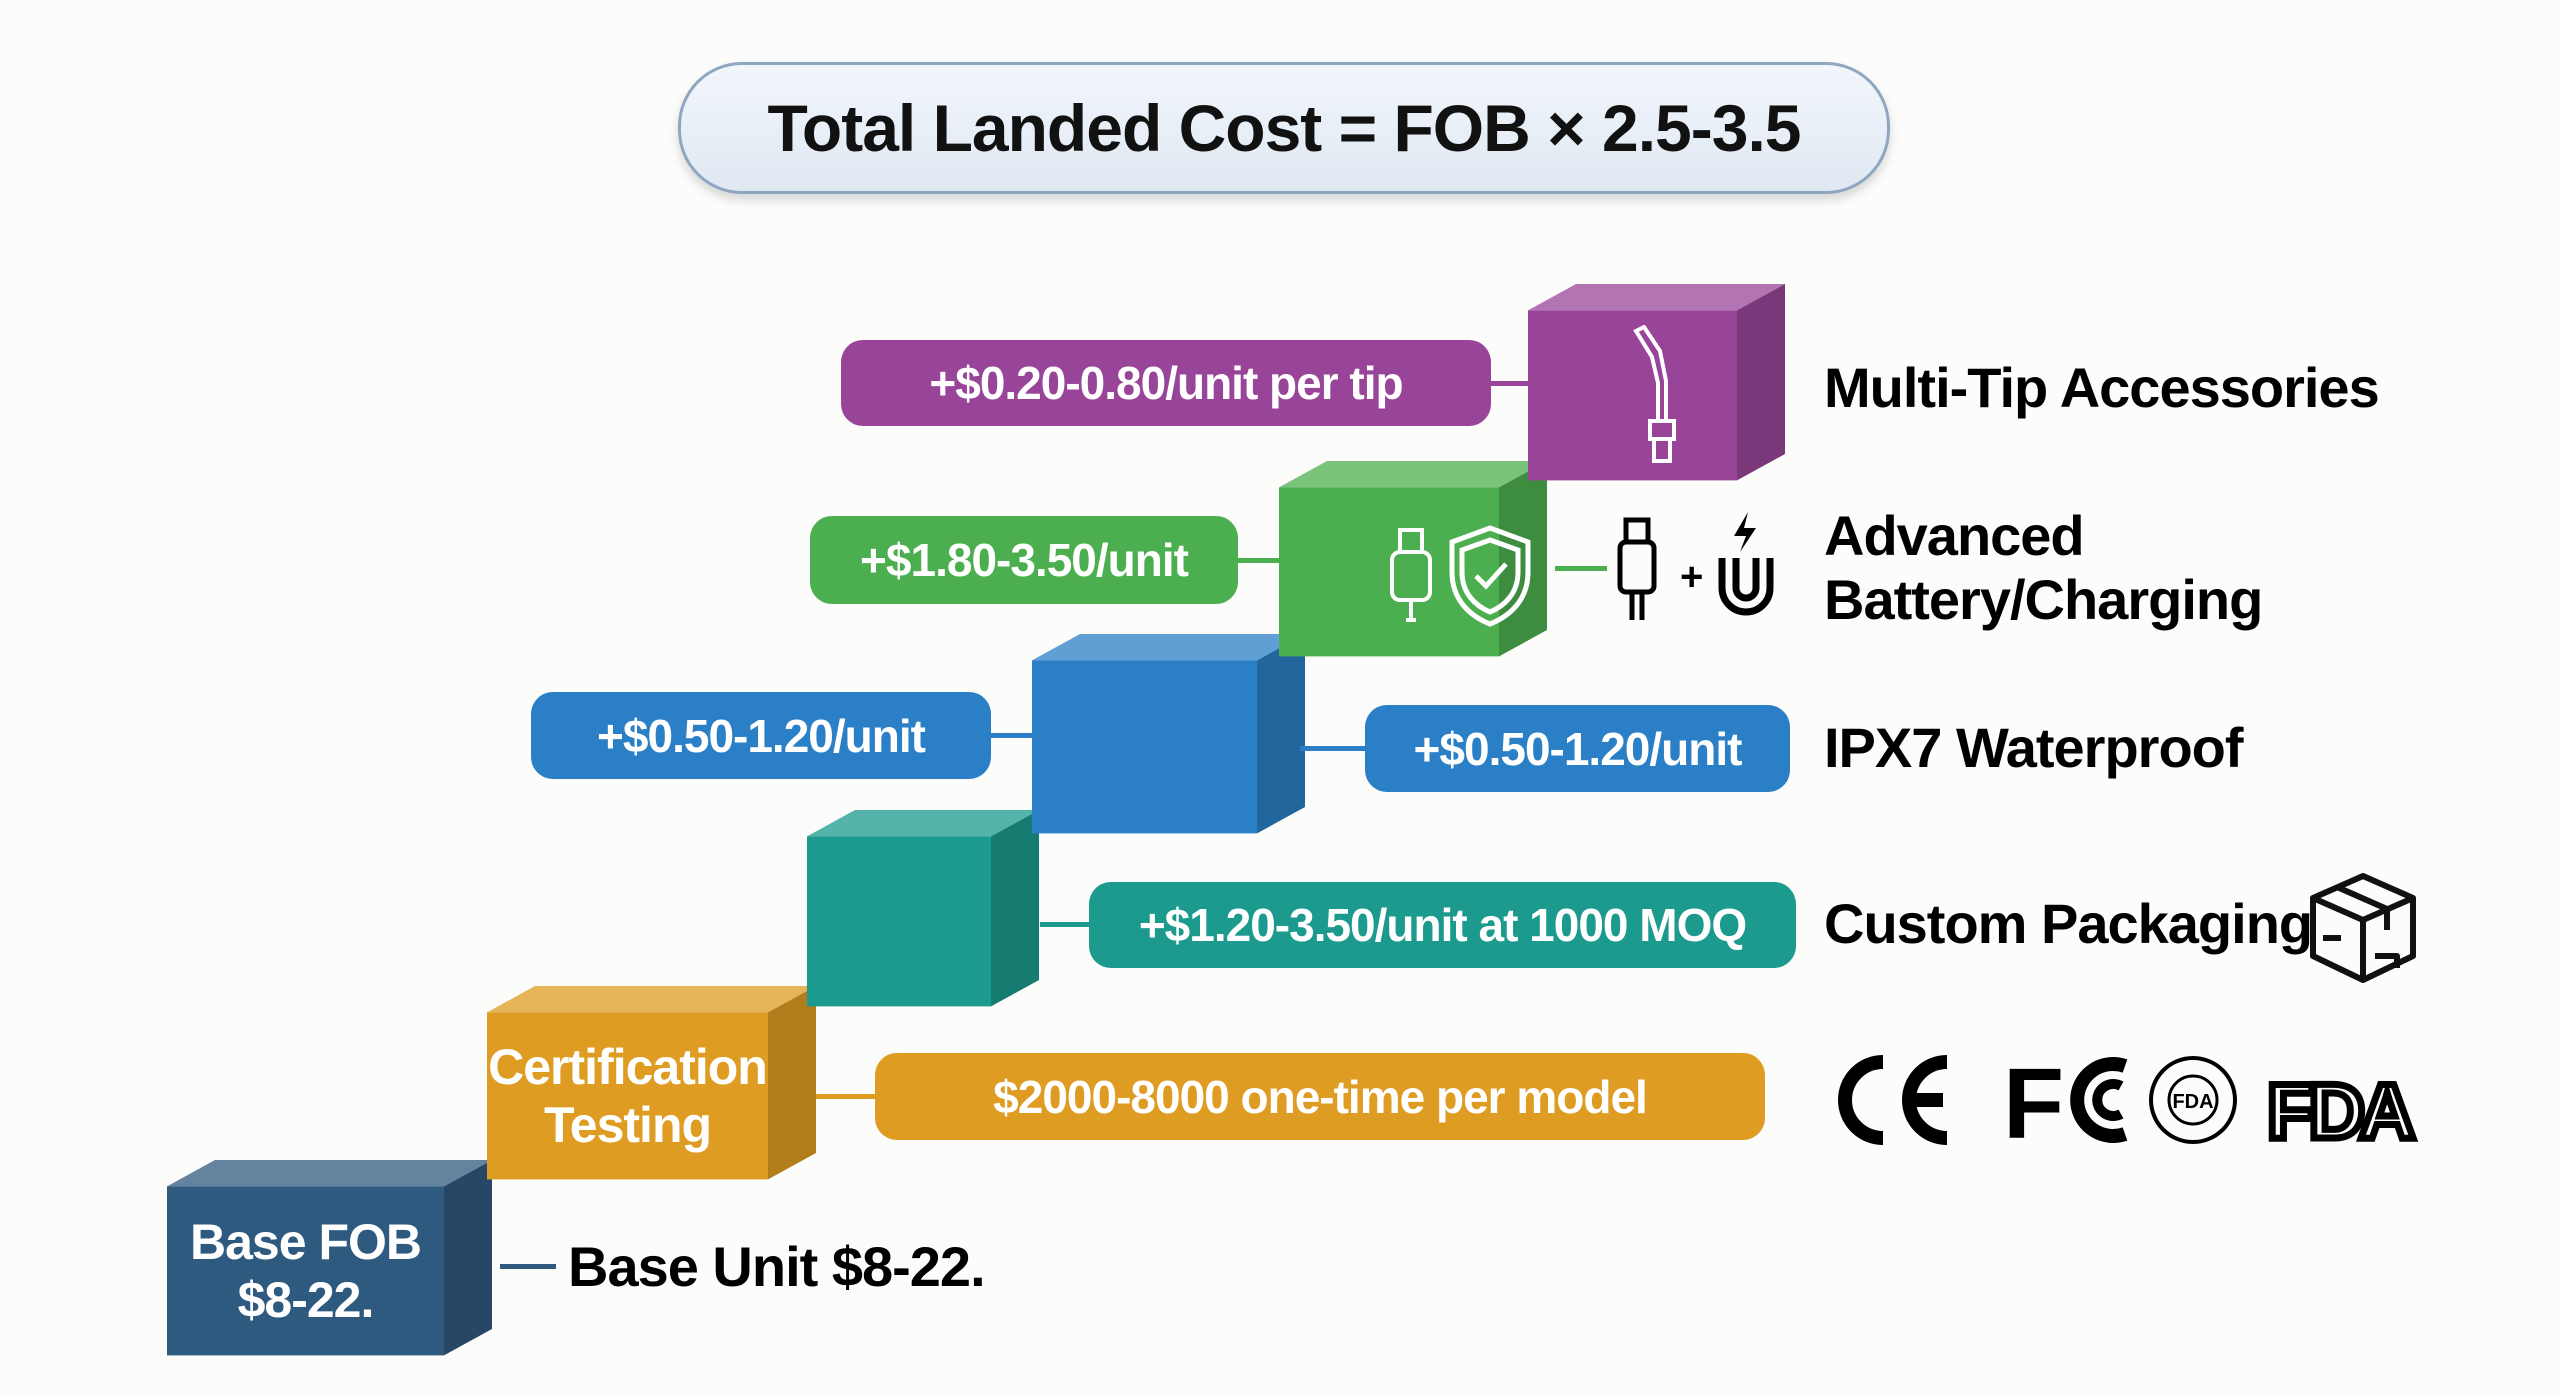  I want to click on multi-tip-label: Multi-Tip Accessories, so click(2102, 387).